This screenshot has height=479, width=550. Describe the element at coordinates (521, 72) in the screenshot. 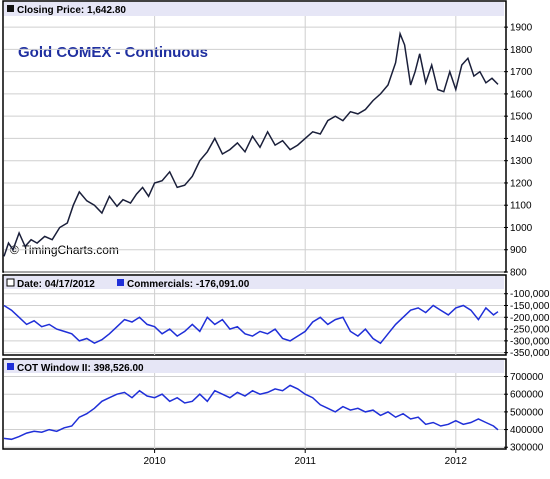

I see `y-tick-label: 1700` at that location.